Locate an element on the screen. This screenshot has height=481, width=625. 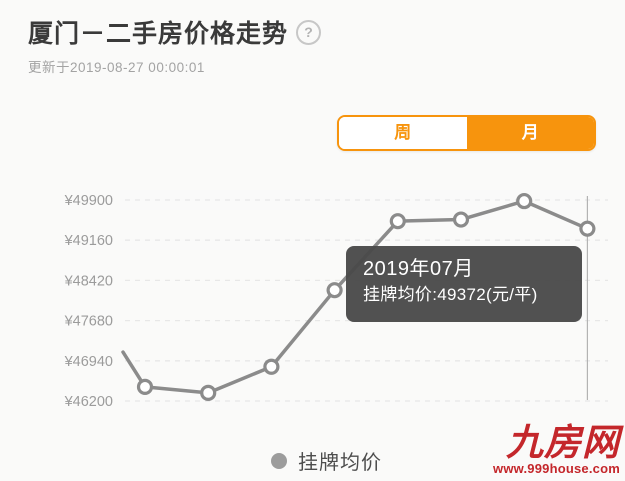
legend-label: 挂牌均价 is located at coordinates (340, 463).